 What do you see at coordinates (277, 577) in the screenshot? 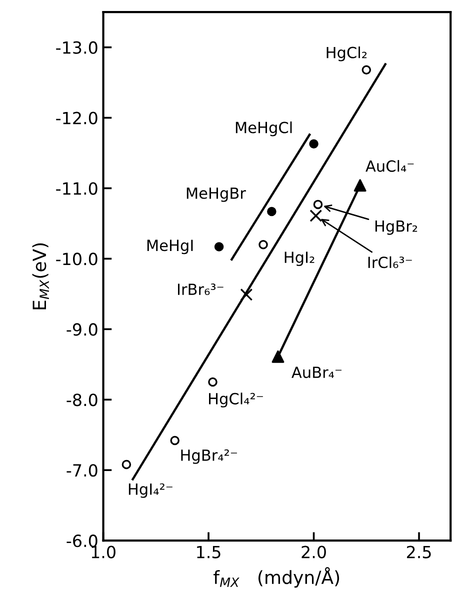
I see `text: f$_{MX}$ (mdyn/Å)` at bounding box center [277, 577].